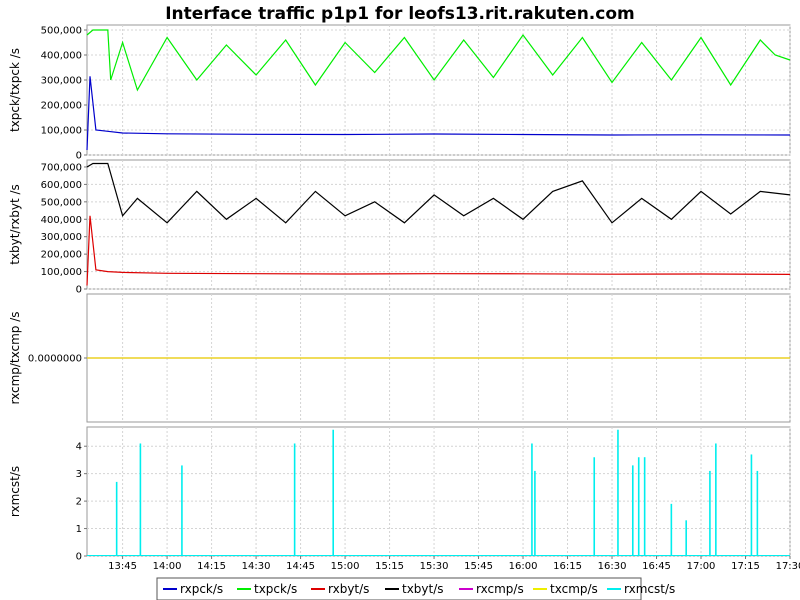  I want to click on y-tick-label: 700,000, so click(61, 167).